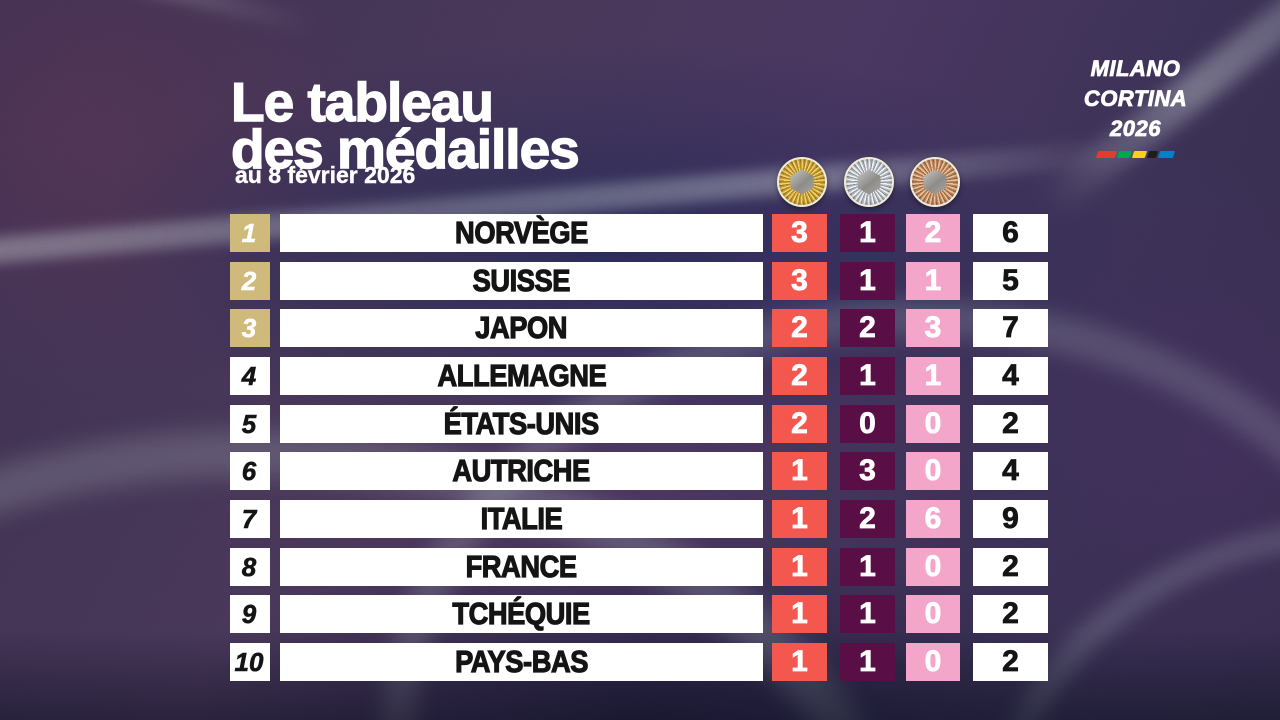 Image resolution: width=1280 pixels, height=720 pixels. I want to click on silver-count-cell: 0, so click(867, 424).